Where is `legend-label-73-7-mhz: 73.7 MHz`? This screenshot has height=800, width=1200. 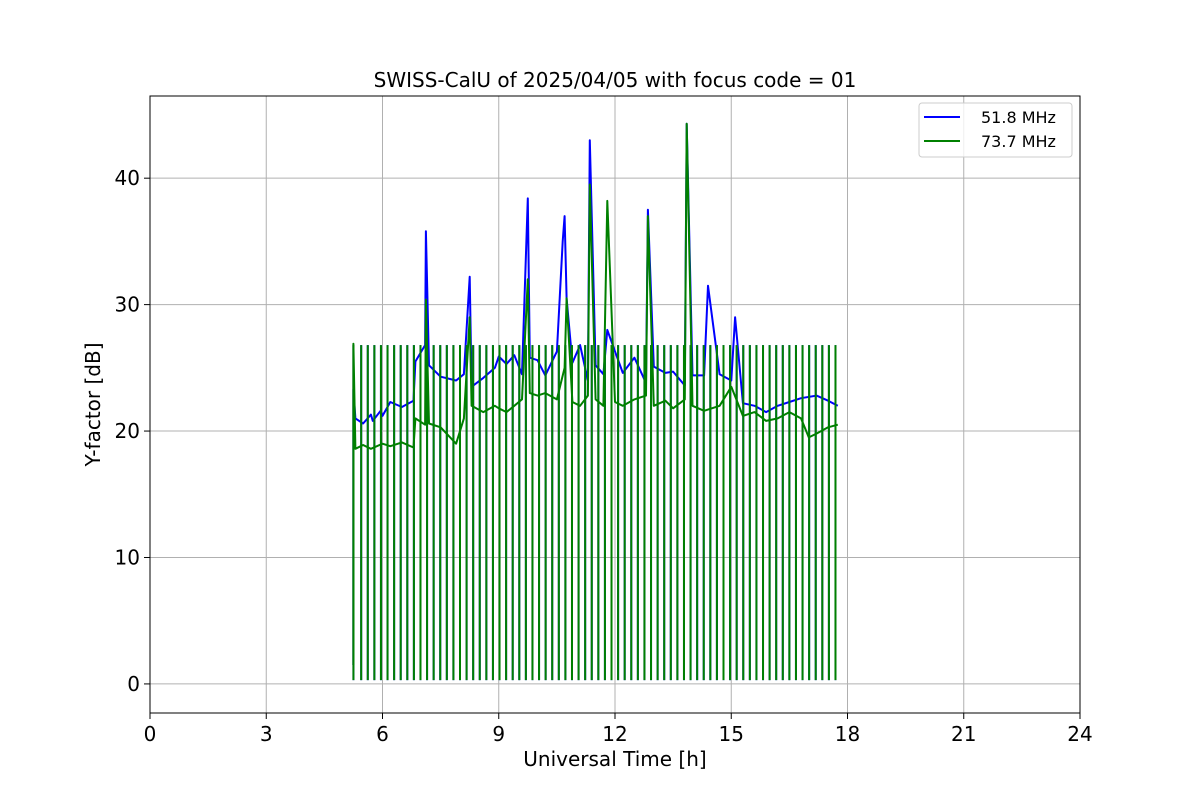 legend-label-73-7-mhz: 73.7 MHz is located at coordinates (1018, 141).